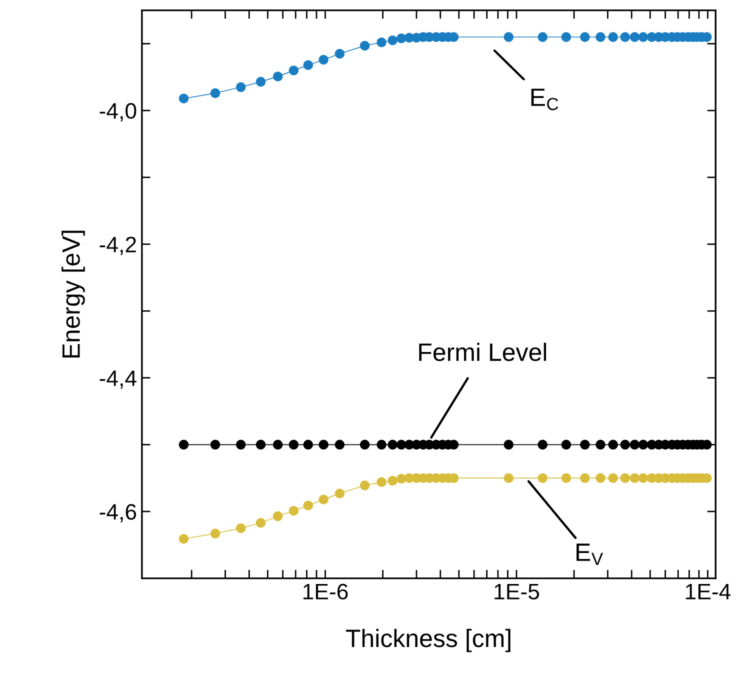 This screenshot has height=686, width=747. Describe the element at coordinates (428, 640) in the screenshot. I see `x-axis-title: Thickness [cm]` at that location.